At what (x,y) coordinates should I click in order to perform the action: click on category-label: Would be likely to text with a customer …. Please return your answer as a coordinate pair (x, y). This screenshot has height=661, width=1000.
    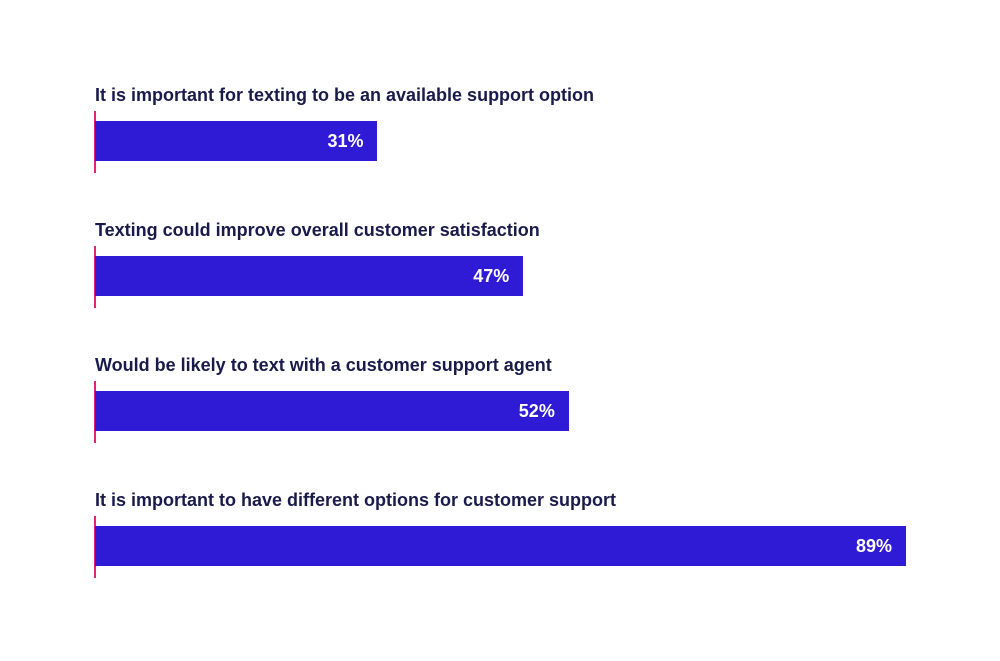
    Looking at the image, I should click on (323, 365).